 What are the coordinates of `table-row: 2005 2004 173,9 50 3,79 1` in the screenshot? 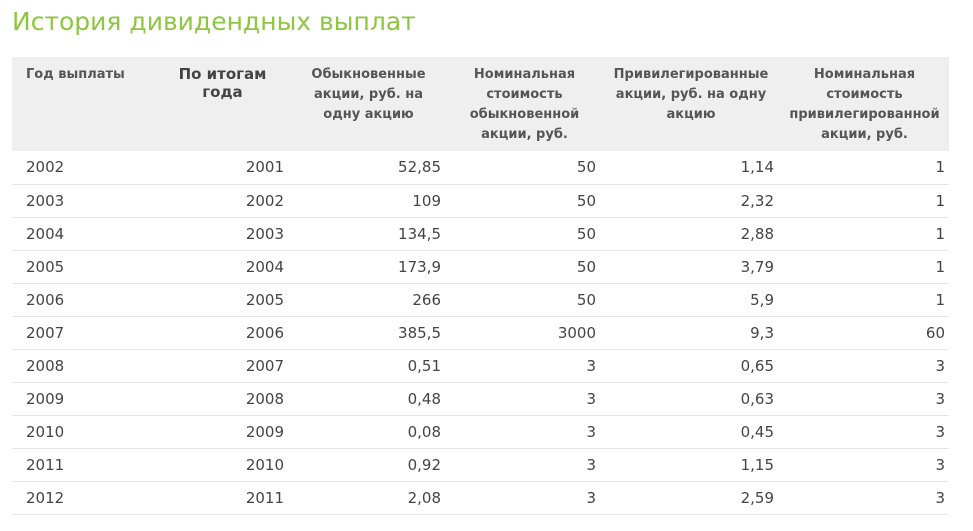 It's located at (480, 267).